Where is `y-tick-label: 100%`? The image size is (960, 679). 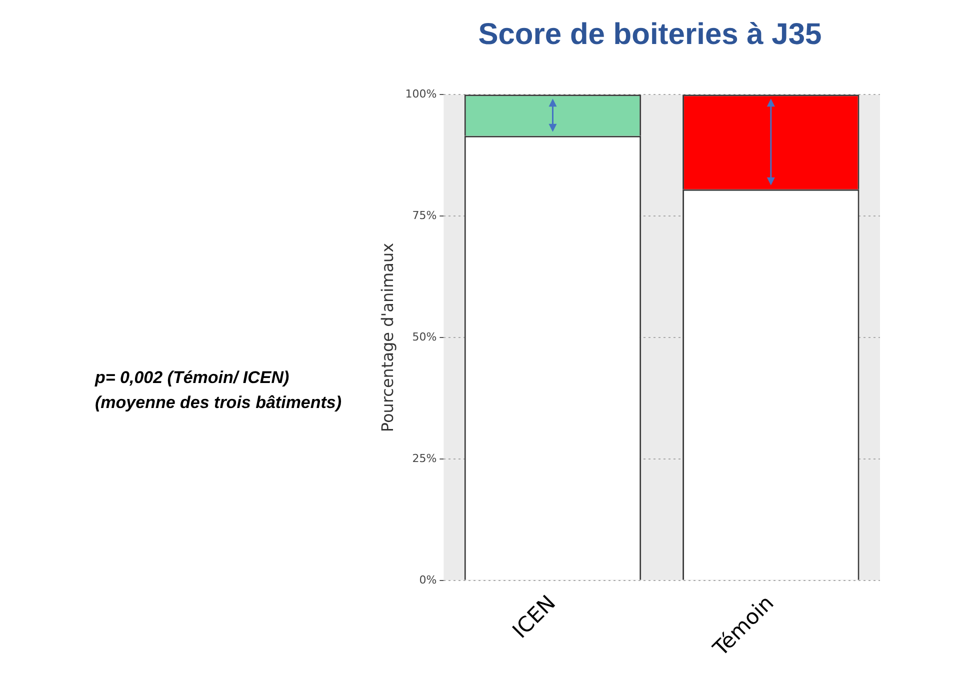 y-tick-label: 100% is located at coordinates (421, 93).